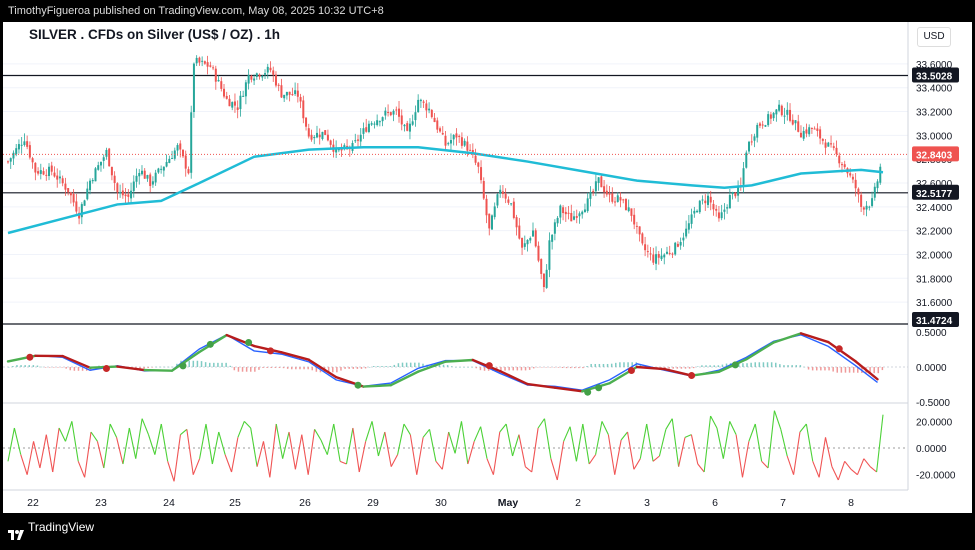 The image size is (975, 550). I want to click on tradingview-logo: TradingView, so click(51, 527).